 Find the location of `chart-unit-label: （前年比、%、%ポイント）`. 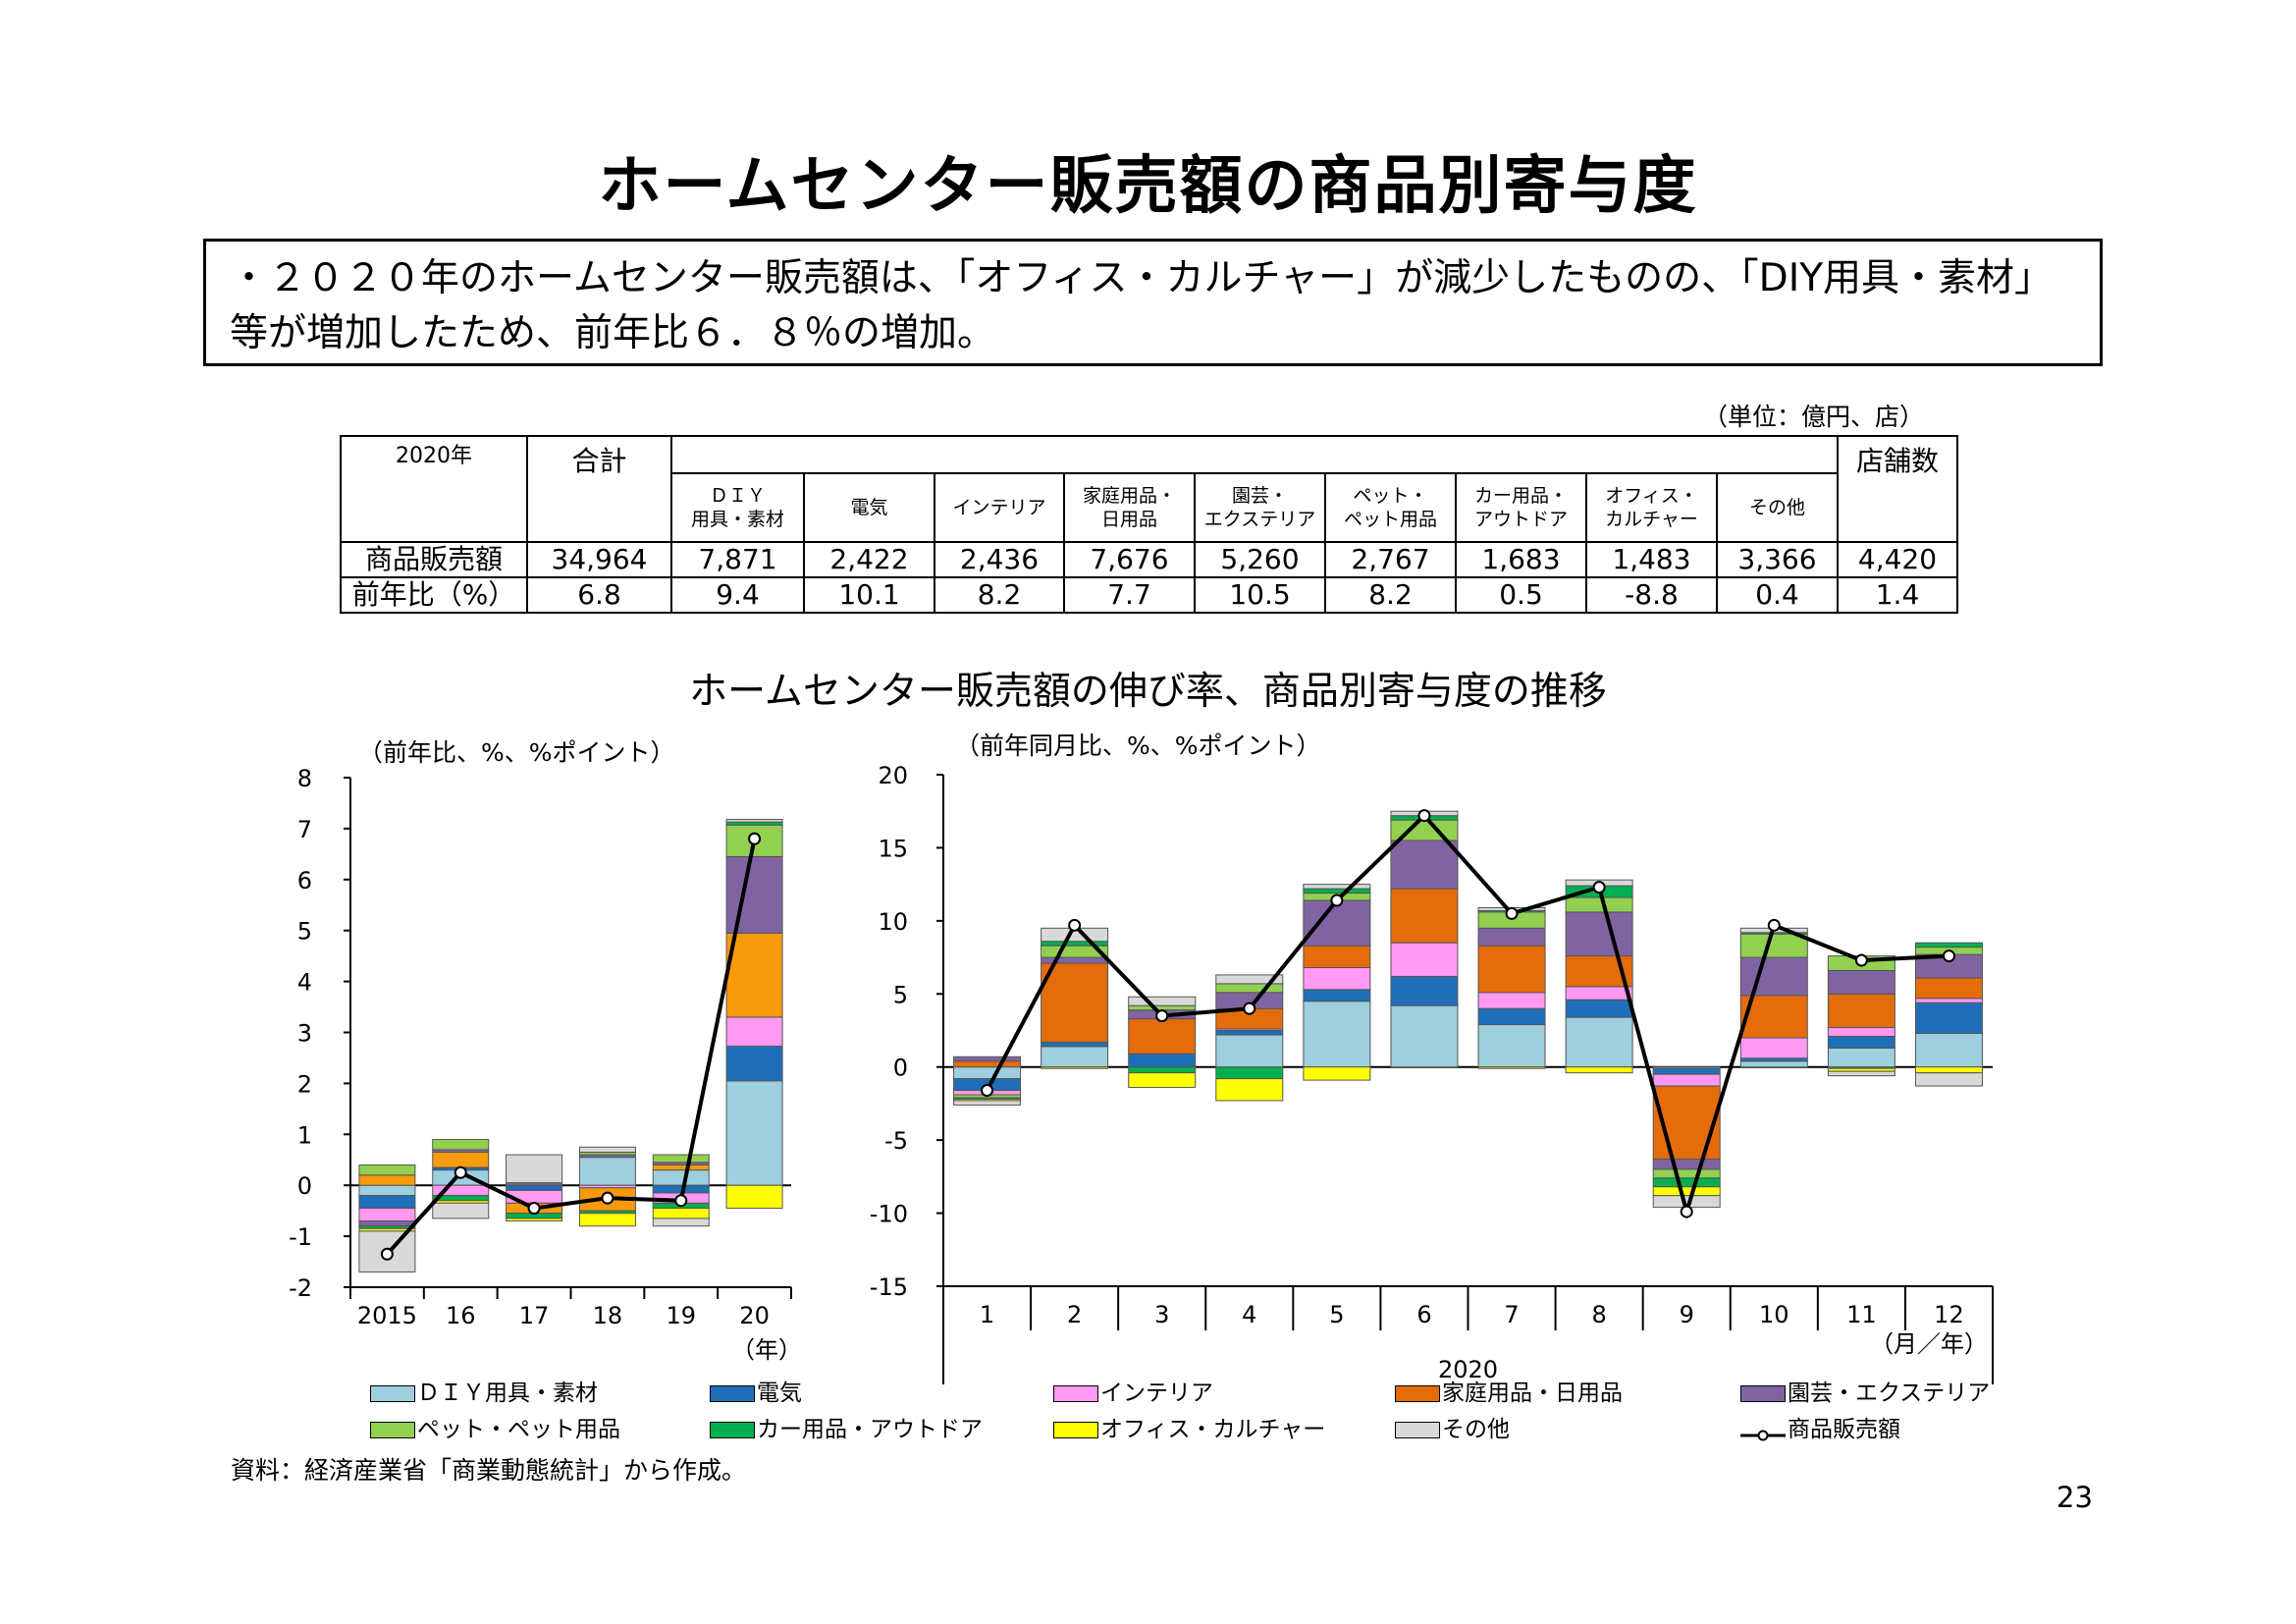

chart-unit-label: （前年比、%、%ポイント） is located at coordinates (516, 752).